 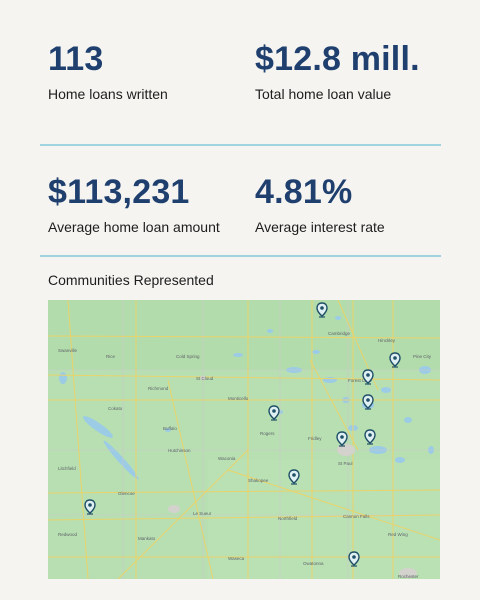 I want to click on svg-text: Rice, so click(x=110, y=356).